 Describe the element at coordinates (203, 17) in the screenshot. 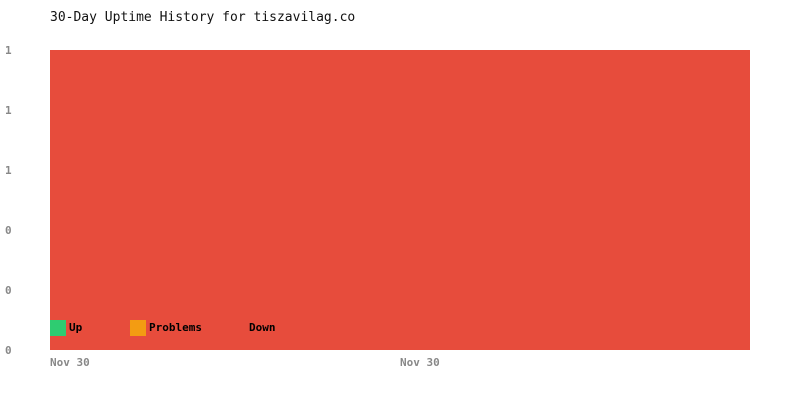

I see `chart-title: 30-Day Uptime History for tiszavilag.co` at that location.